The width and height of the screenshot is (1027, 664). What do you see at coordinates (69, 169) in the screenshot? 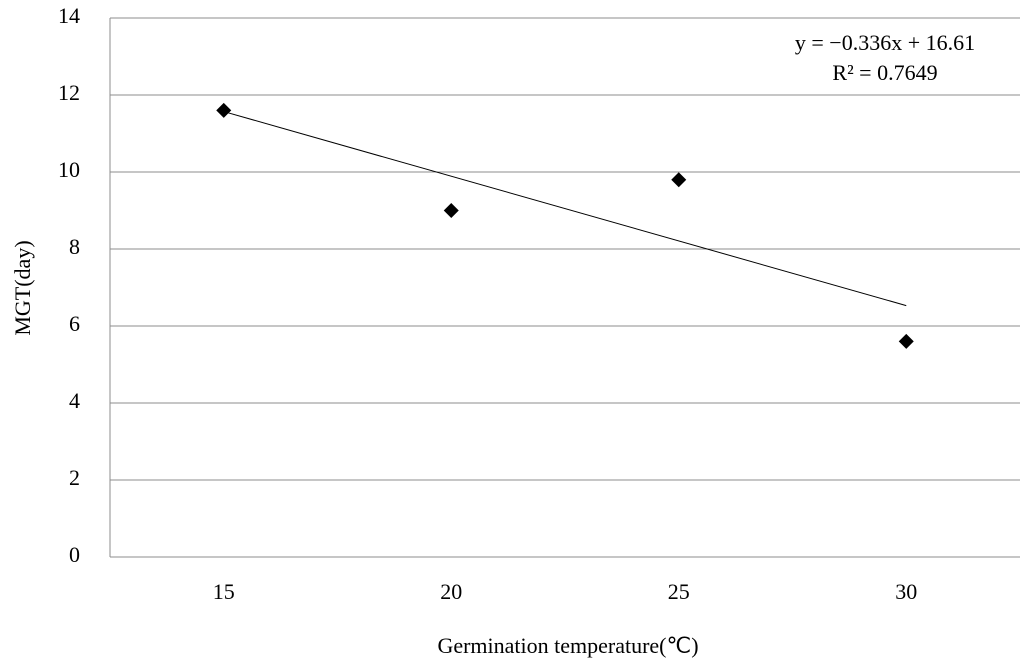
I see `y-tick-label: 10` at bounding box center [69, 169].